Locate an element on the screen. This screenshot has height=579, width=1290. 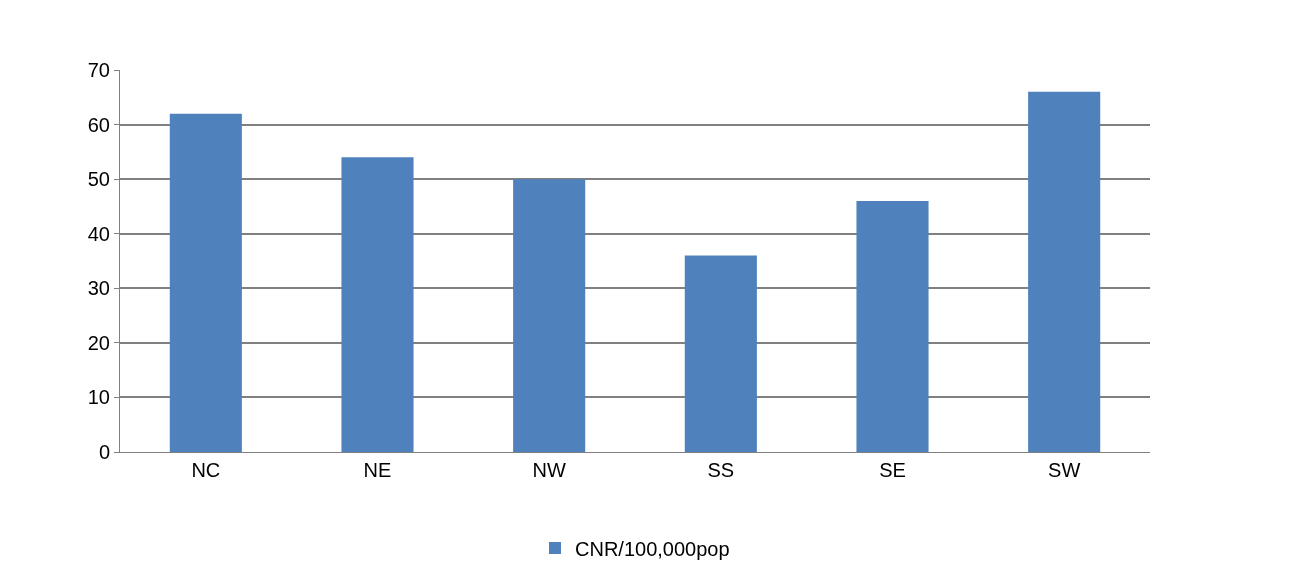
y-tick-label: 70 is located at coordinates (98, 70).